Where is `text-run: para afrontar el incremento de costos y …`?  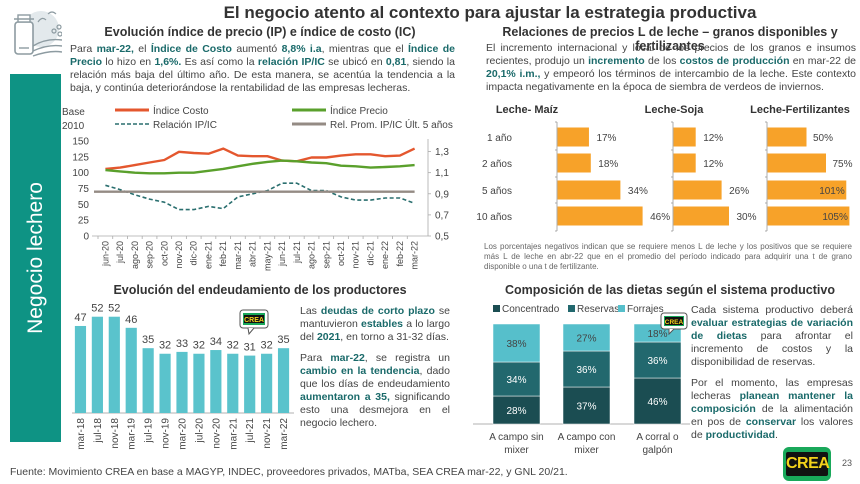
text-run: para afrontar el incremento de costos y … is located at coordinates (772, 349).